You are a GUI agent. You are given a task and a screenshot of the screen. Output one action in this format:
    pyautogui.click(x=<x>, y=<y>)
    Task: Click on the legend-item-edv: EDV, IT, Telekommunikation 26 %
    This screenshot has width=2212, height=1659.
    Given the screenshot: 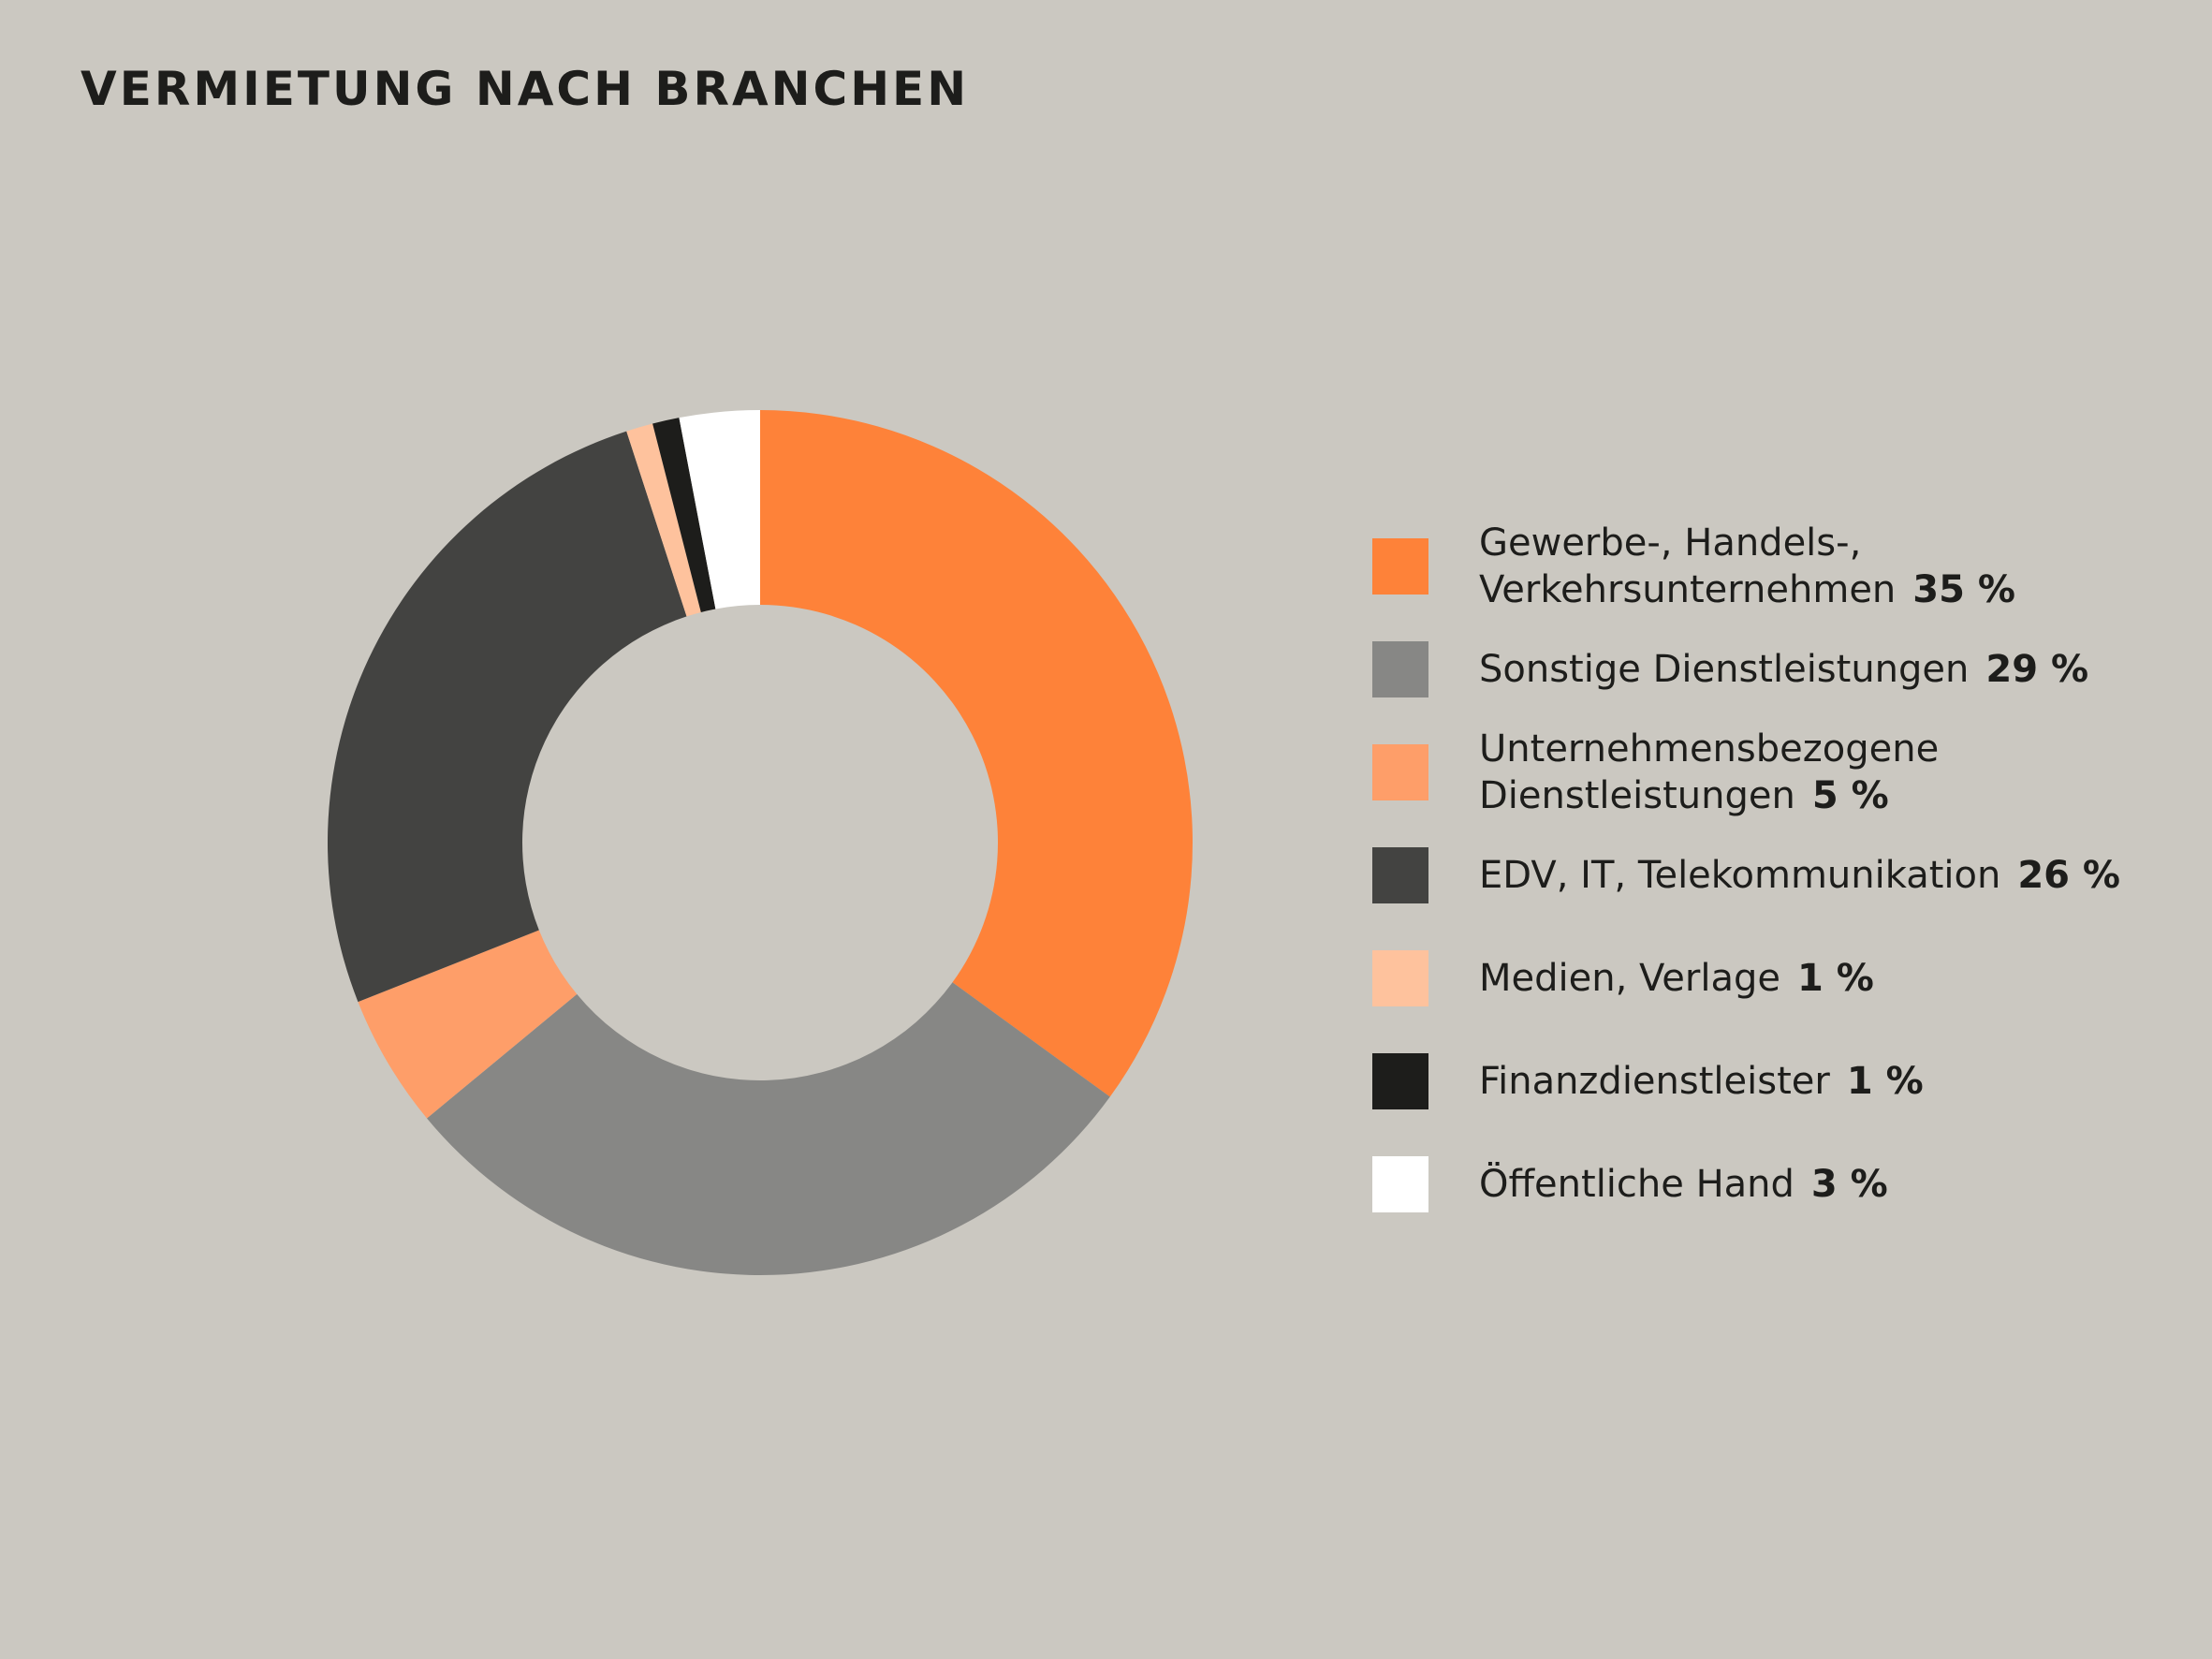 What is the action you would take?
    pyautogui.click(x=1774, y=875)
    